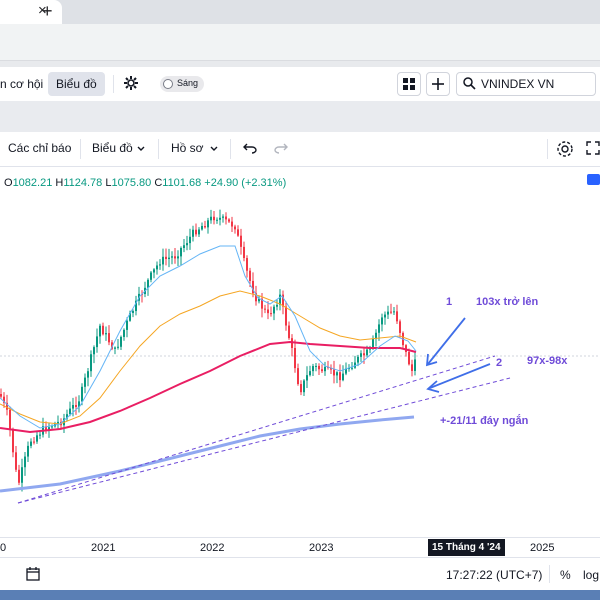 This screenshot has width=600, height=600. I want to click on high-value: 1124.78, so click(83, 183).